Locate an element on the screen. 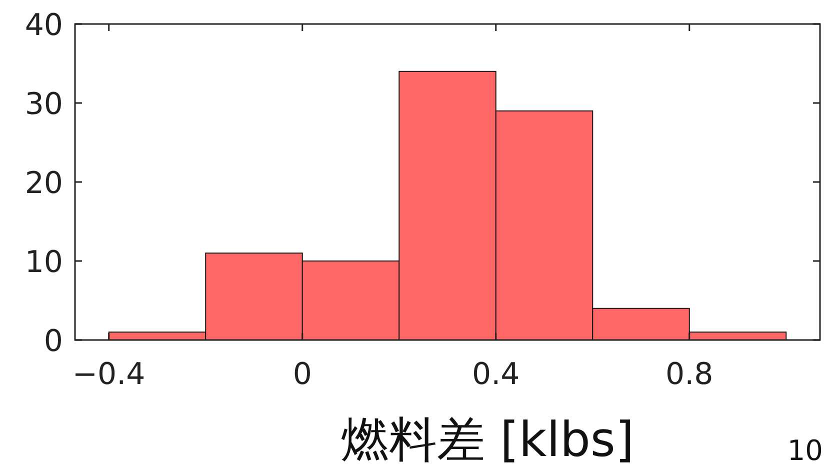 This screenshot has width=827, height=466. x-tick-label: 0.8 is located at coordinates (690, 374).